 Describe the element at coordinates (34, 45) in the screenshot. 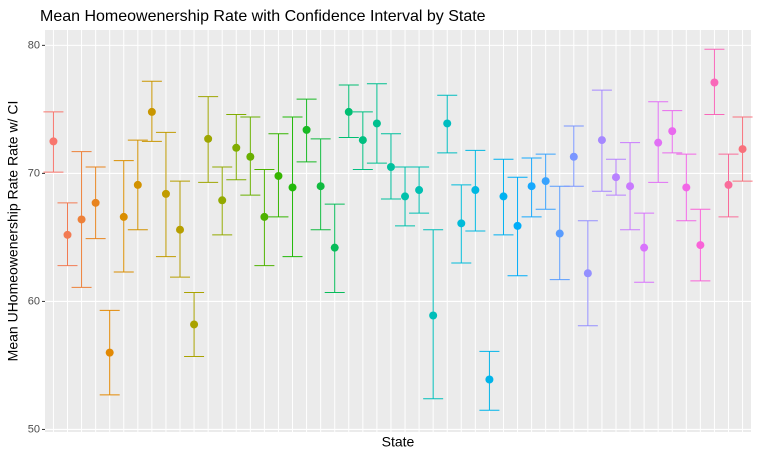

I see `y-tick-label: 80` at that location.